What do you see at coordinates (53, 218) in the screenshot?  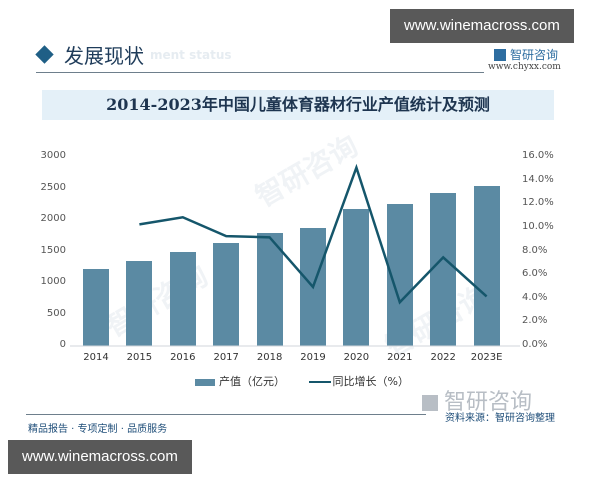 I see `left-axis-tick: 2000` at bounding box center [53, 218].